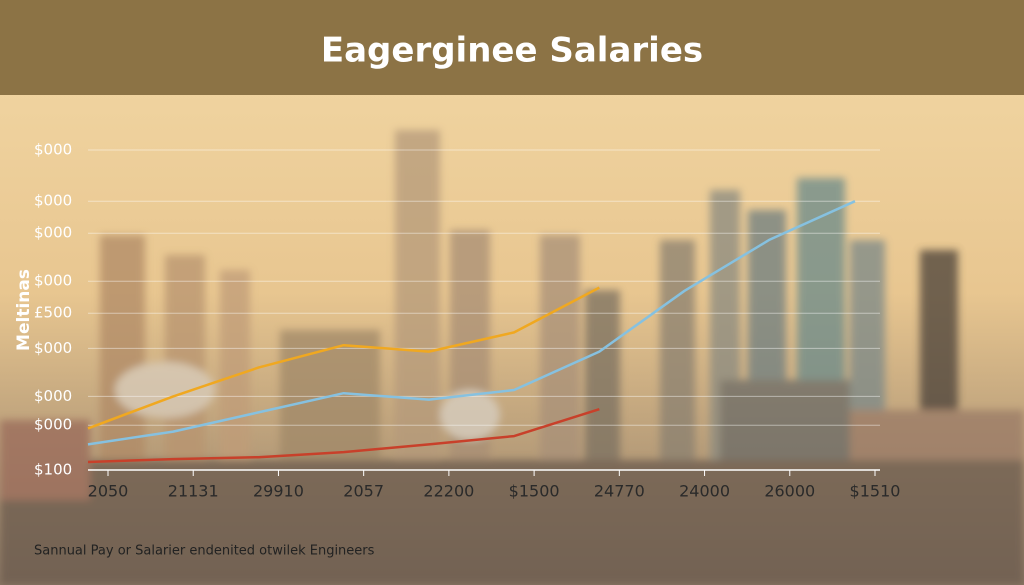 The height and width of the screenshot is (585, 1024). What do you see at coordinates (193, 491) in the screenshot?
I see `x-tick-label: 21131` at bounding box center [193, 491].